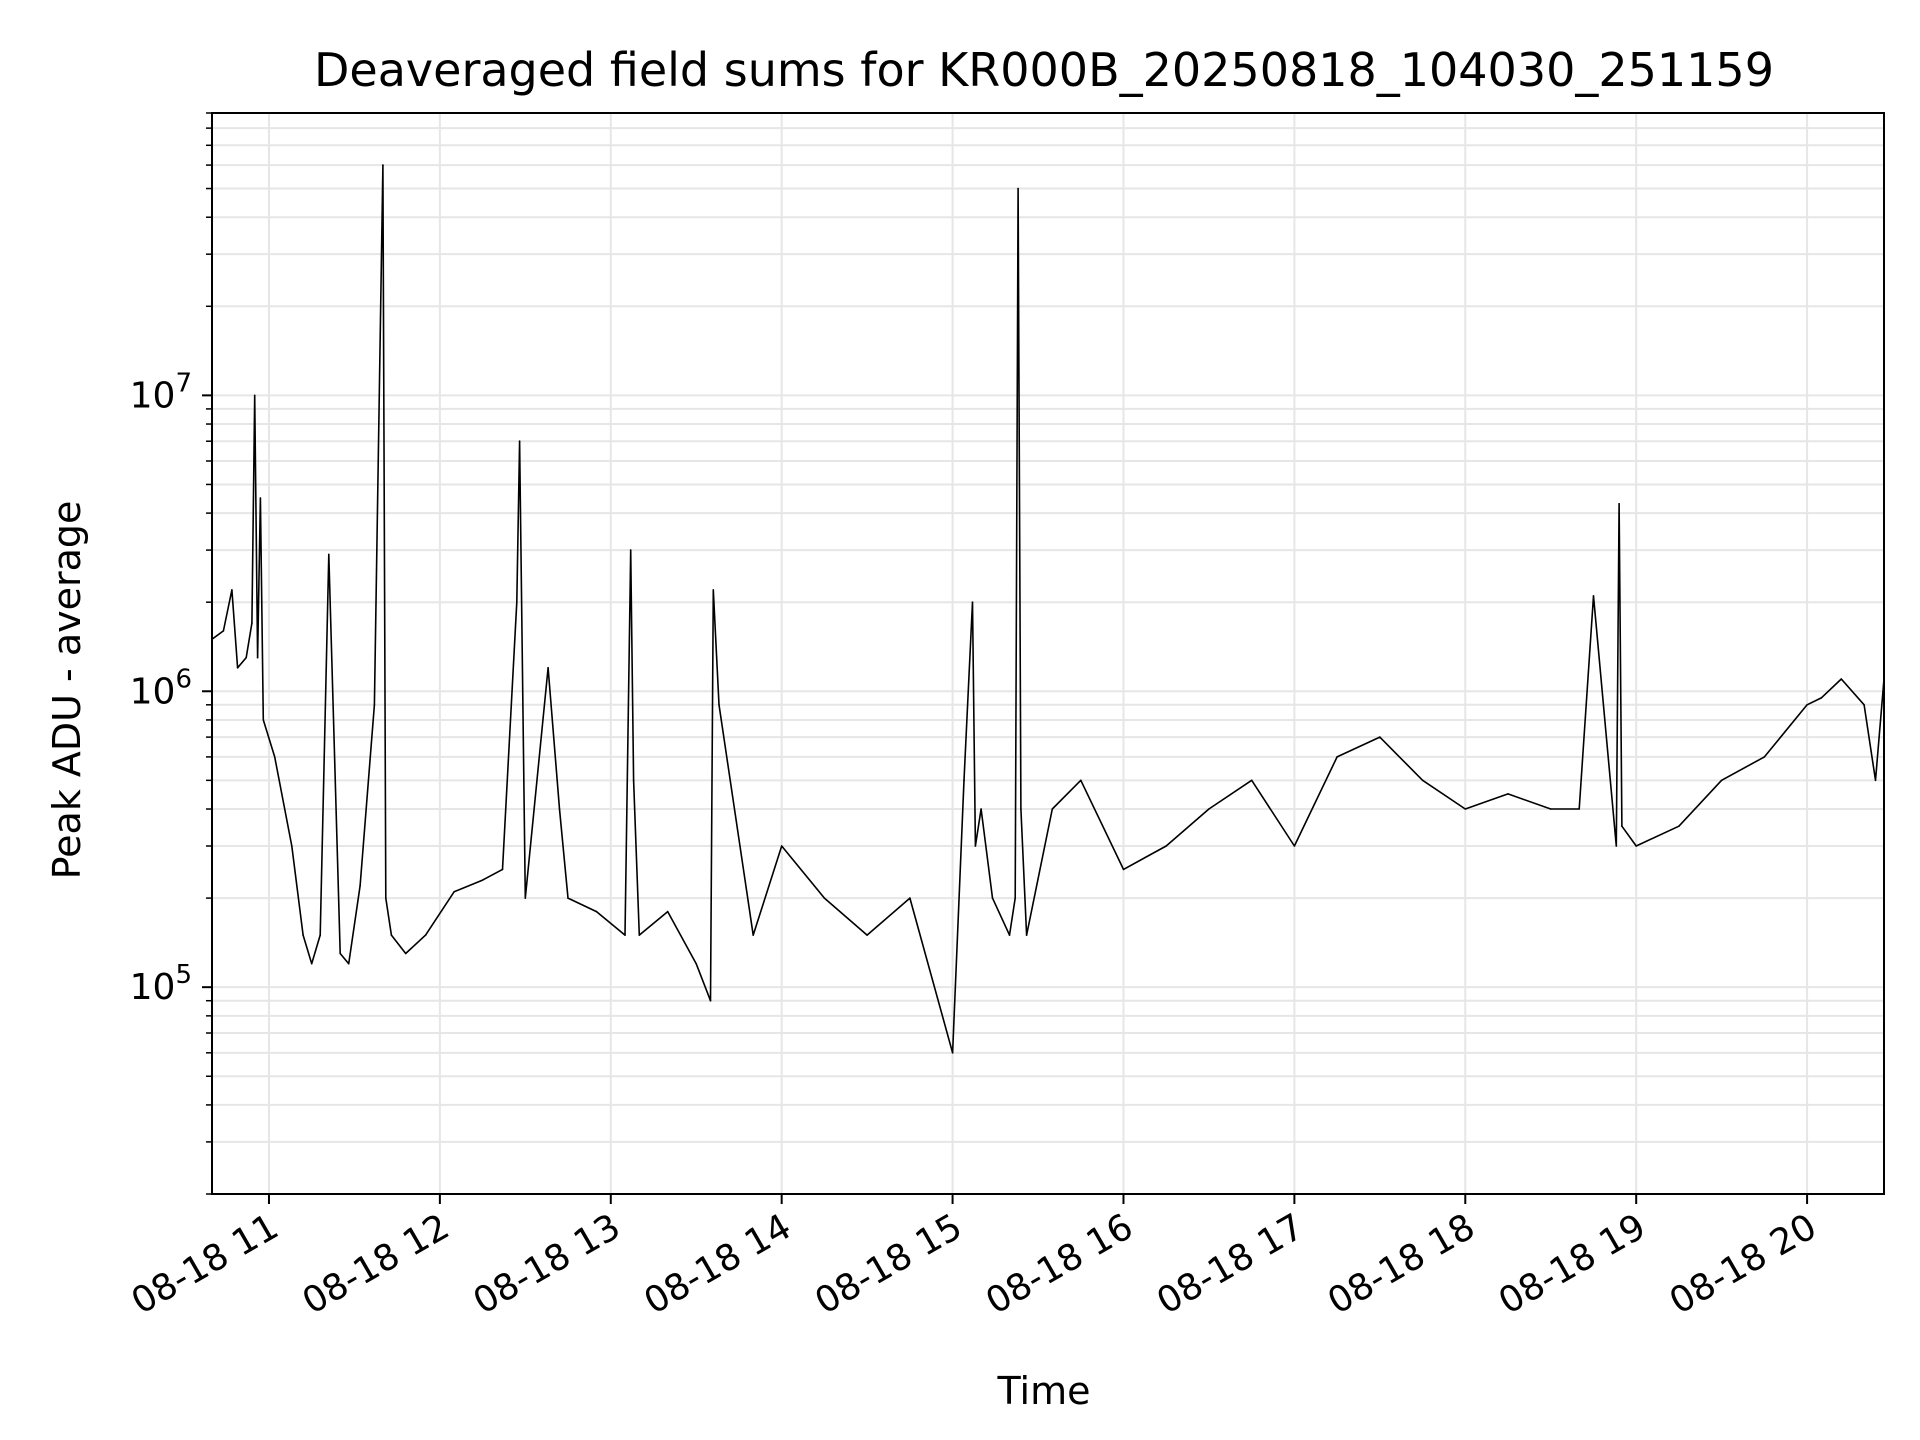  I want to click on y-axis: 10⁵ 10⁶ 10⁷, so click(171, 653).